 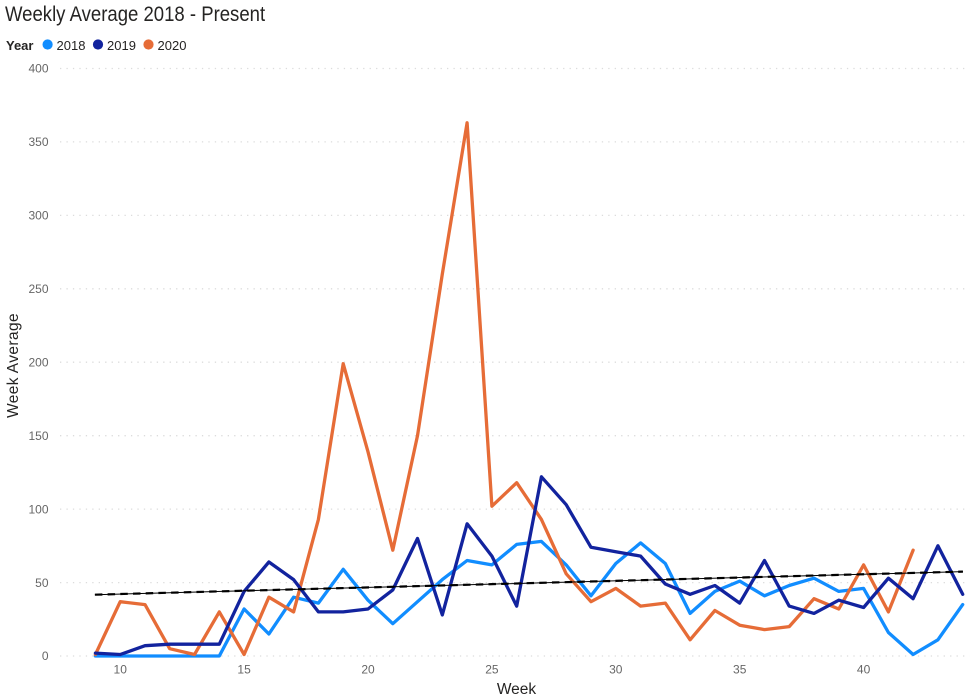 I want to click on svg-text: 15, so click(x=244, y=670).